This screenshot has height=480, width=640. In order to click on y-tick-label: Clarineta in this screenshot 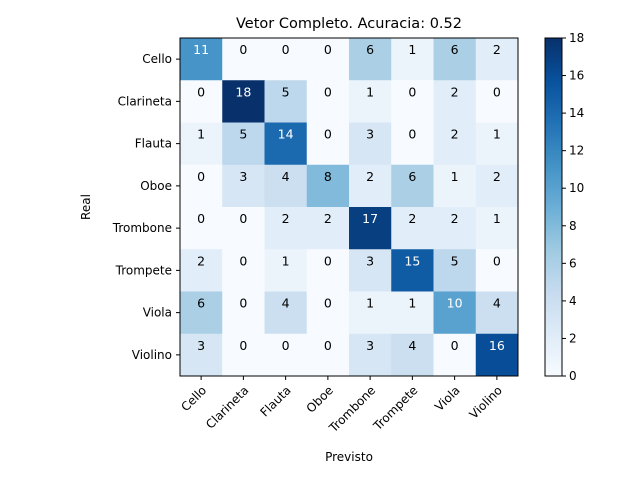, I will do `click(145, 101)`.